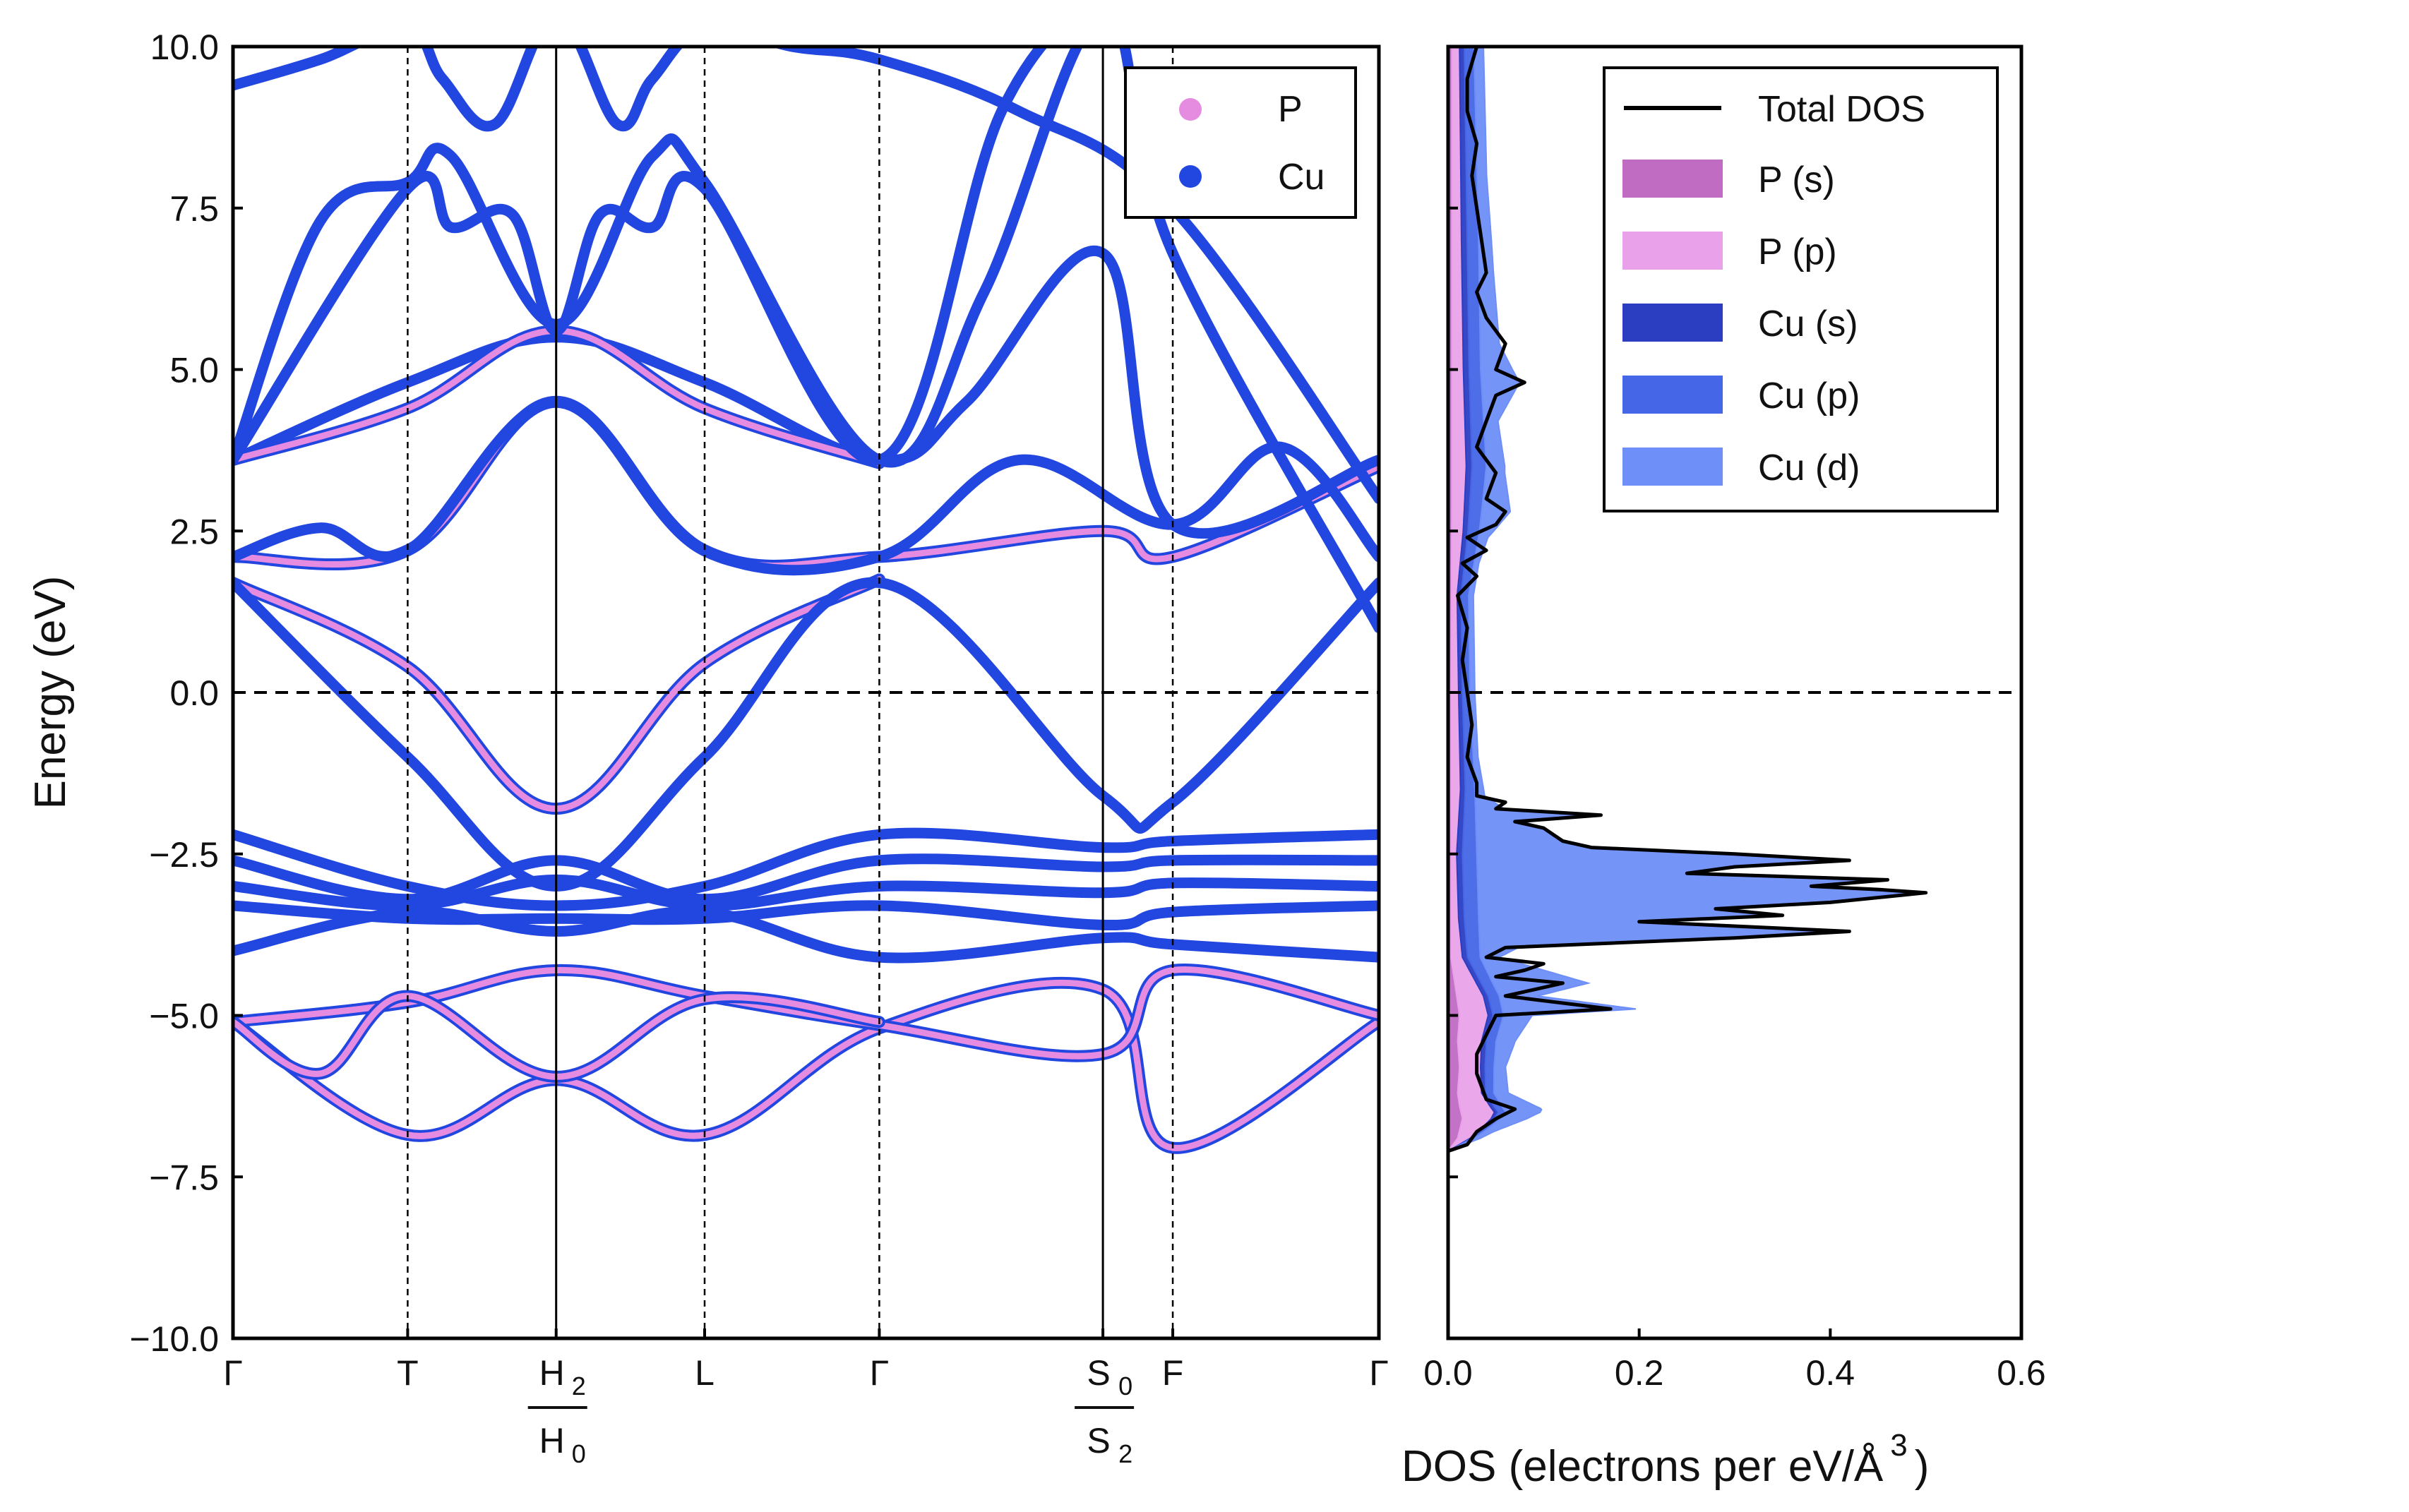 The height and width of the screenshot is (1512, 2409). Describe the element at coordinates (184, 855) in the screenshot. I see `y-tick-label-3: −2.5` at that location.